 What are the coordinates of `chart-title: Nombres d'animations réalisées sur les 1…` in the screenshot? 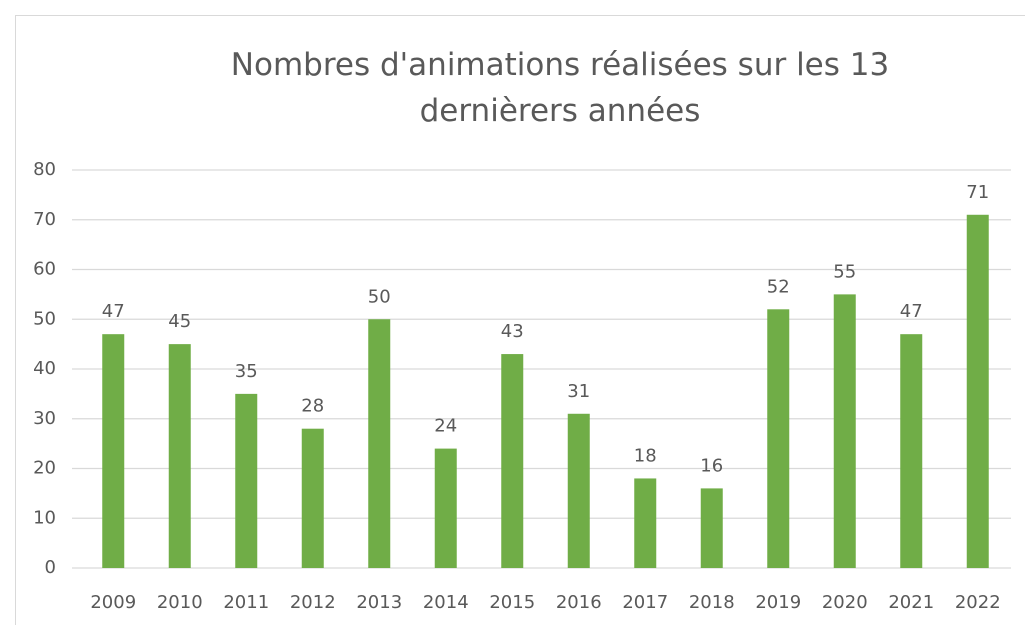 It's located at (560, 88).